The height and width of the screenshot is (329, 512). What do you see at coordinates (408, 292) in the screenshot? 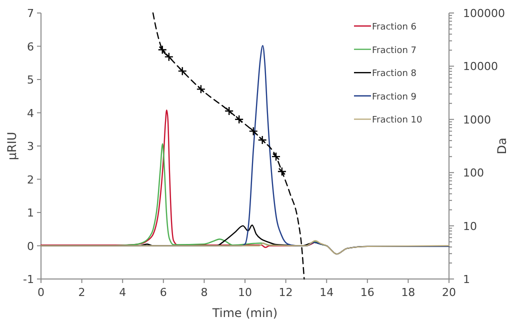
I see `x-tick-label: 18` at bounding box center [408, 292].